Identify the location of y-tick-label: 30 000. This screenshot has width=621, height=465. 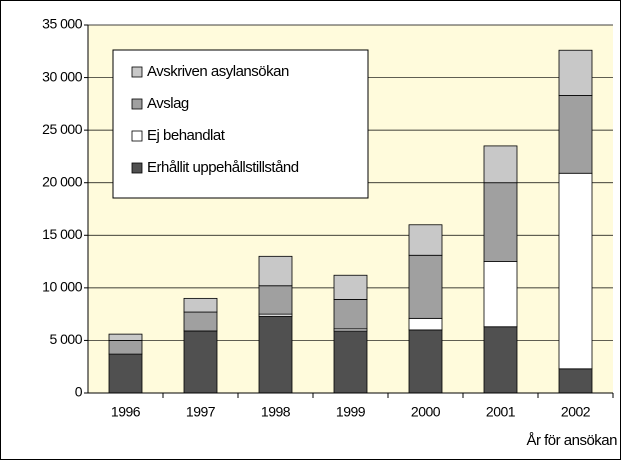
(62, 76).